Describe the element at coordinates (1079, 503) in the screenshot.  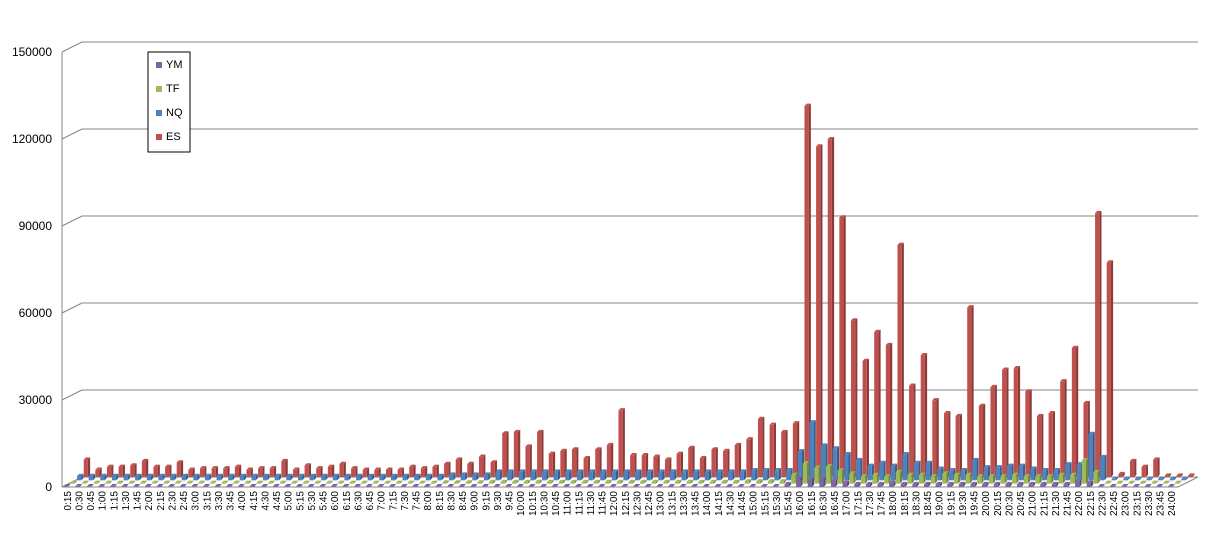
I see `x-tick-label: 22:00` at that location.